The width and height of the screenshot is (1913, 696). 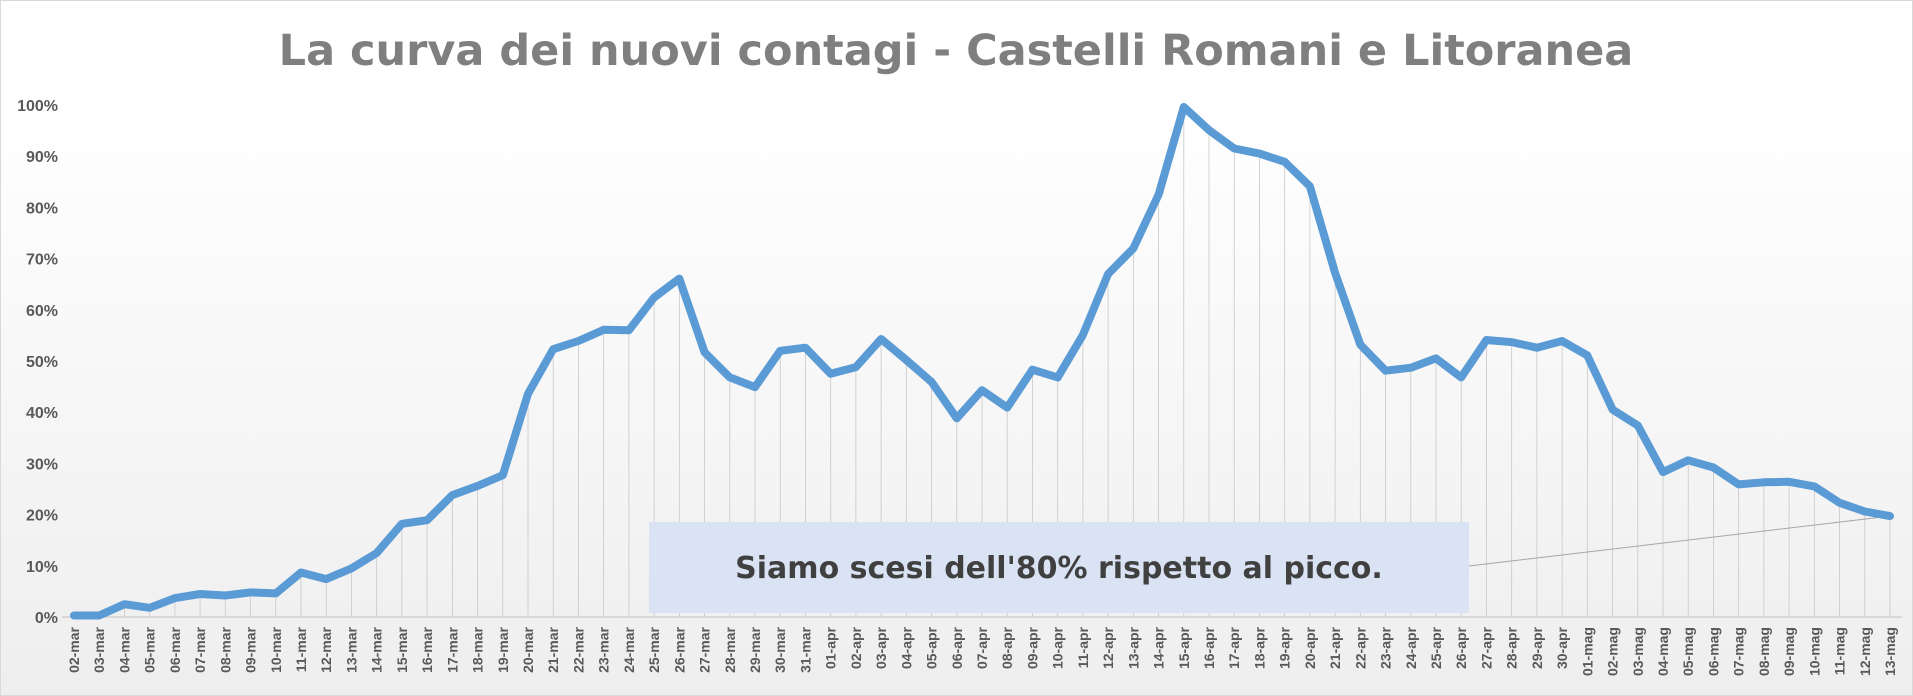 What do you see at coordinates (957, 647) in the screenshot?
I see `x-tick-label: 06-apr` at bounding box center [957, 647].